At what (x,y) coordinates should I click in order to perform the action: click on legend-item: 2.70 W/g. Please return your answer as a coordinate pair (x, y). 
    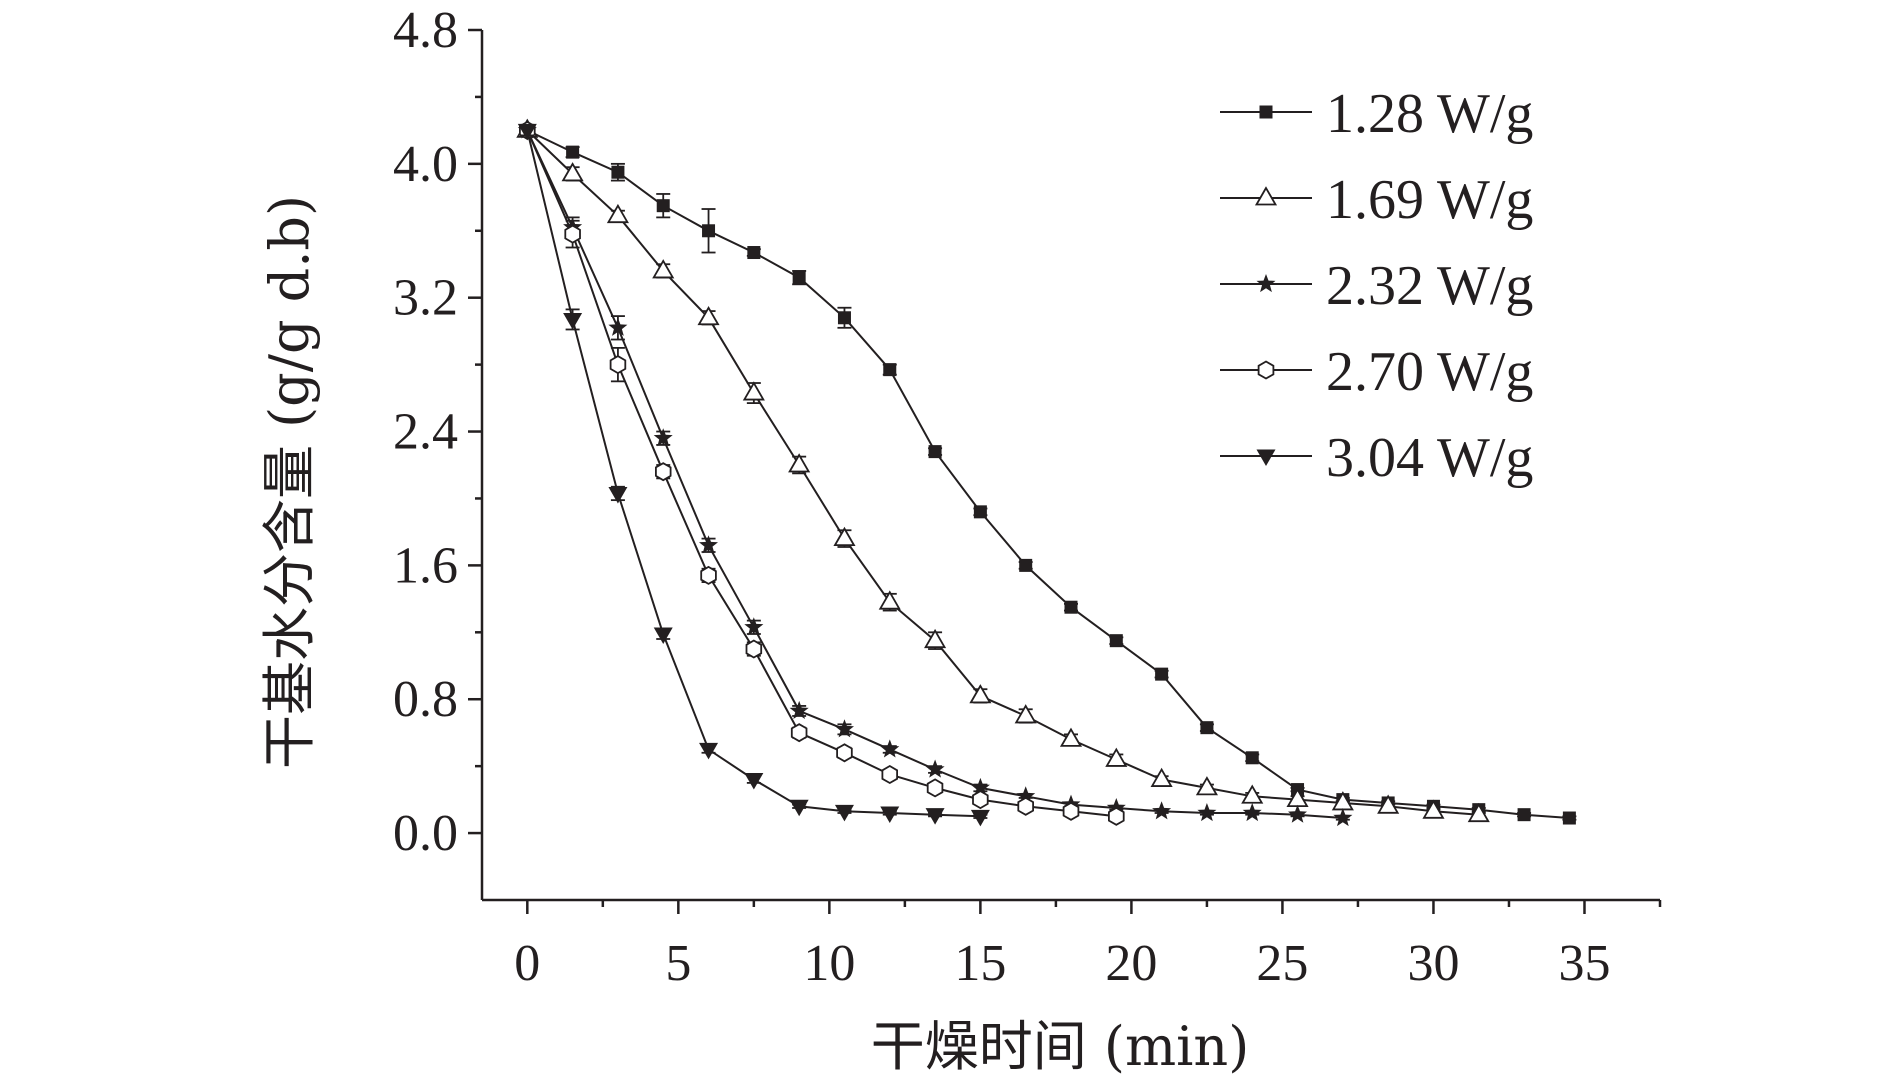
    Looking at the image, I should click on (1376, 372).